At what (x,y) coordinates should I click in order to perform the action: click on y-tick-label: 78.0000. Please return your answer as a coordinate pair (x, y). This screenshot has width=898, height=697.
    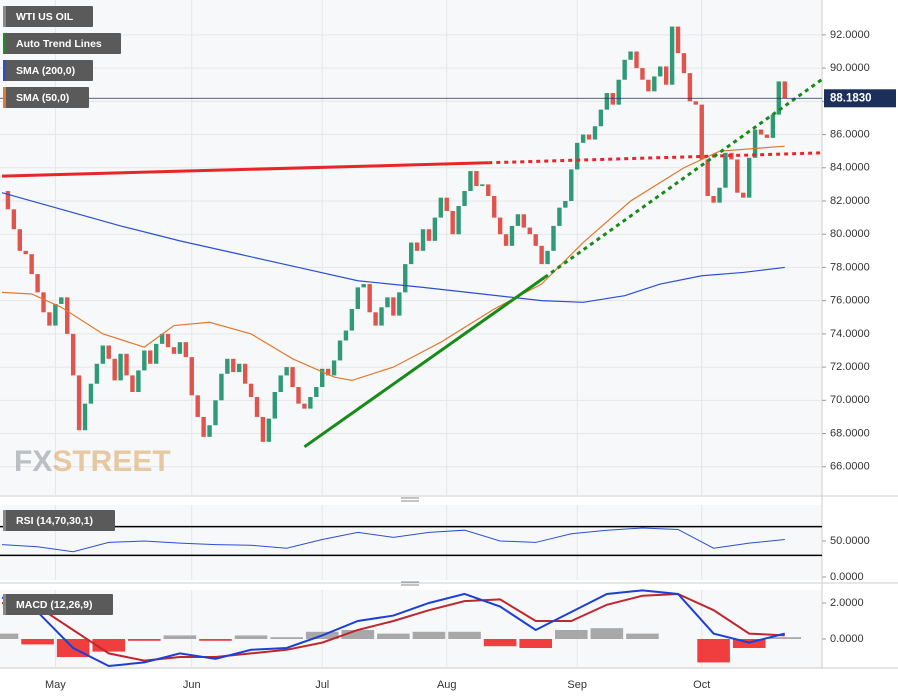
    Looking at the image, I should click on (850, 267).